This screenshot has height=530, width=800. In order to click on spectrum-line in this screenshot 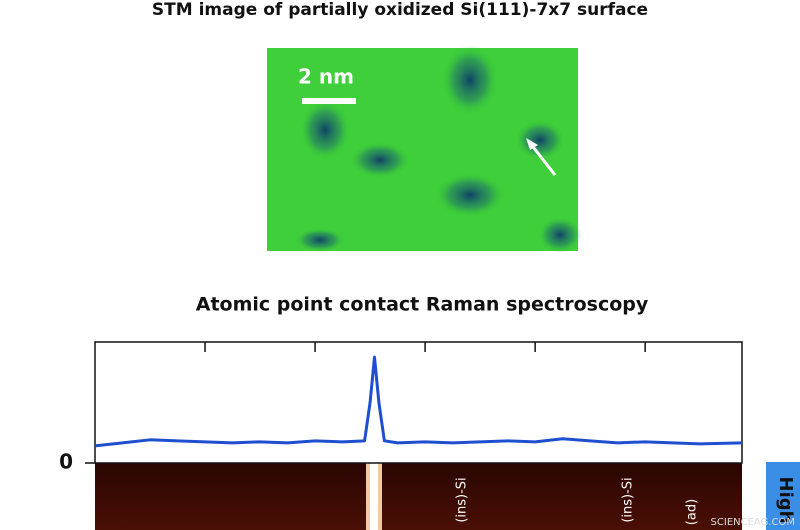, I will do `click(418, 401)`.